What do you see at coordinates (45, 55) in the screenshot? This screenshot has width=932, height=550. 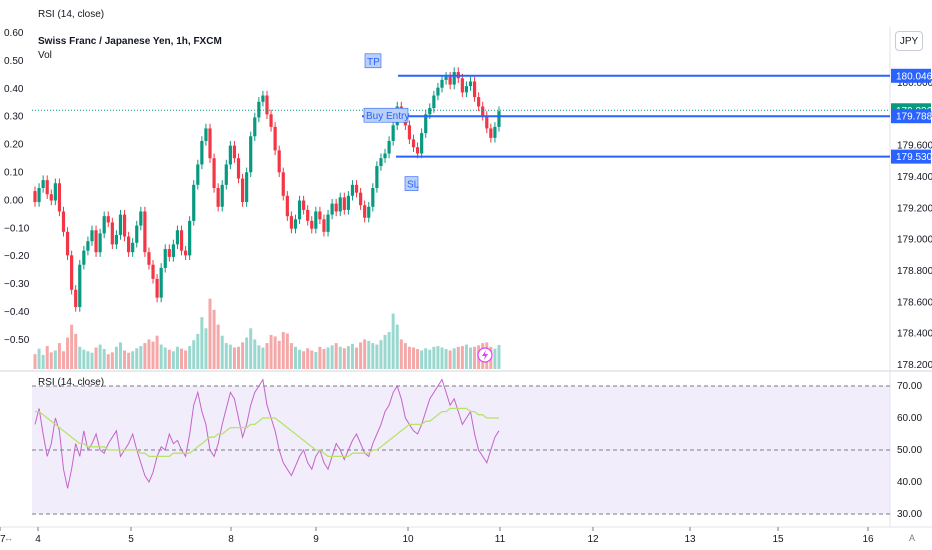 I see `volume-label: Vol` at bounding box center [45, 55].